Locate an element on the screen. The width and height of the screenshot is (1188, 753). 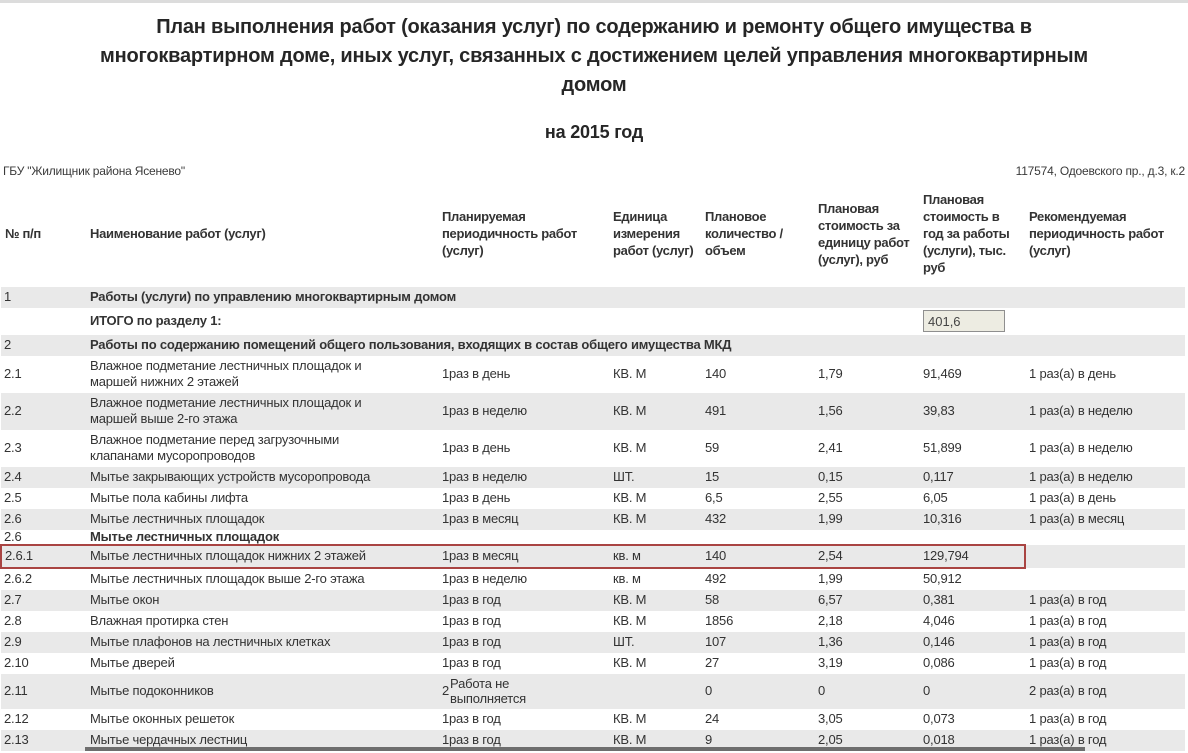
work-name-text: Мытье оконных решеток is located at coordinates (162, 718).